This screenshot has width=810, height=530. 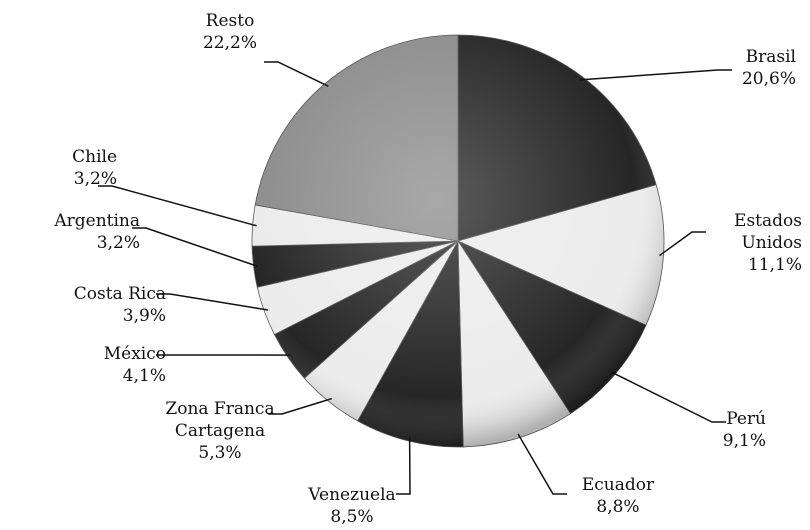 I want to click on value-label: 9,1%, so click(x=744, y=441).